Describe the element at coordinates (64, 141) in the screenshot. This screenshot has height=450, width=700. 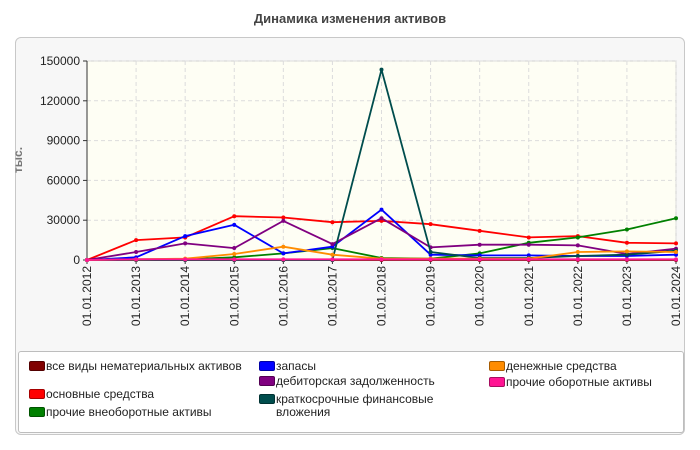
I see `y-tick-label: 90000` at that location.